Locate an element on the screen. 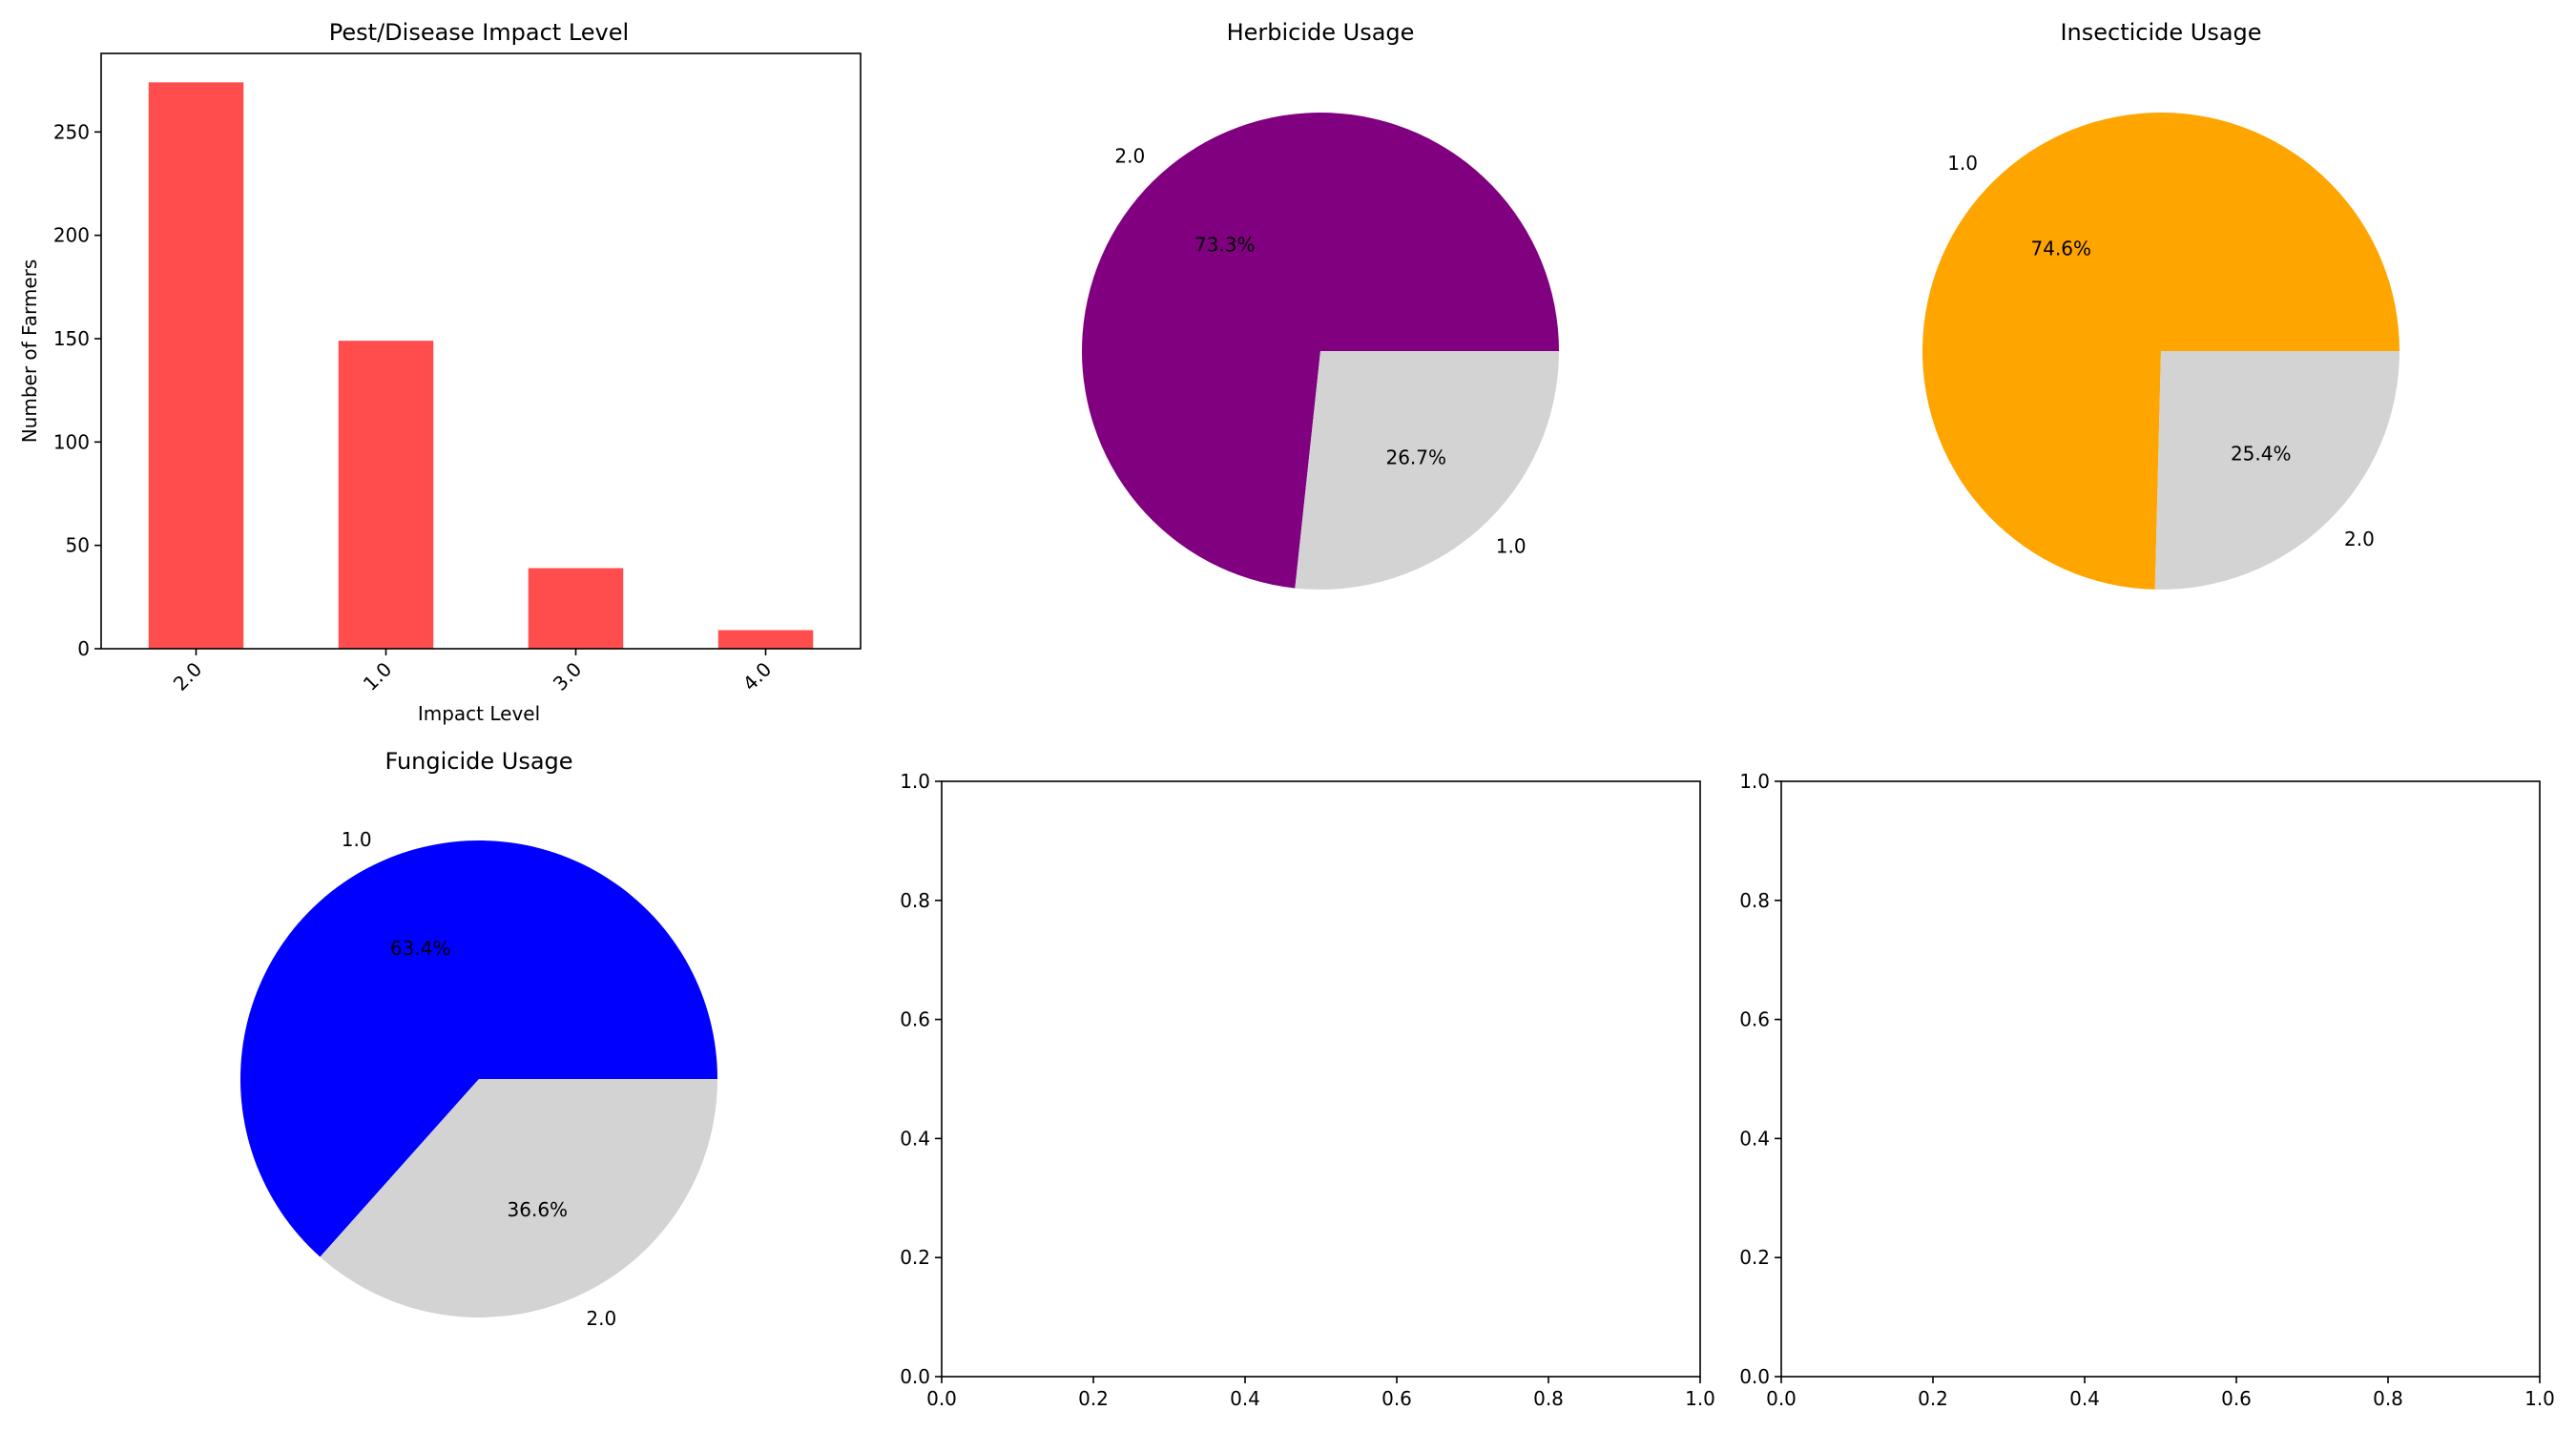 The height and width of the screenshot is (1431, 2576). bar-1.0 is located at coordinates (386, 495).